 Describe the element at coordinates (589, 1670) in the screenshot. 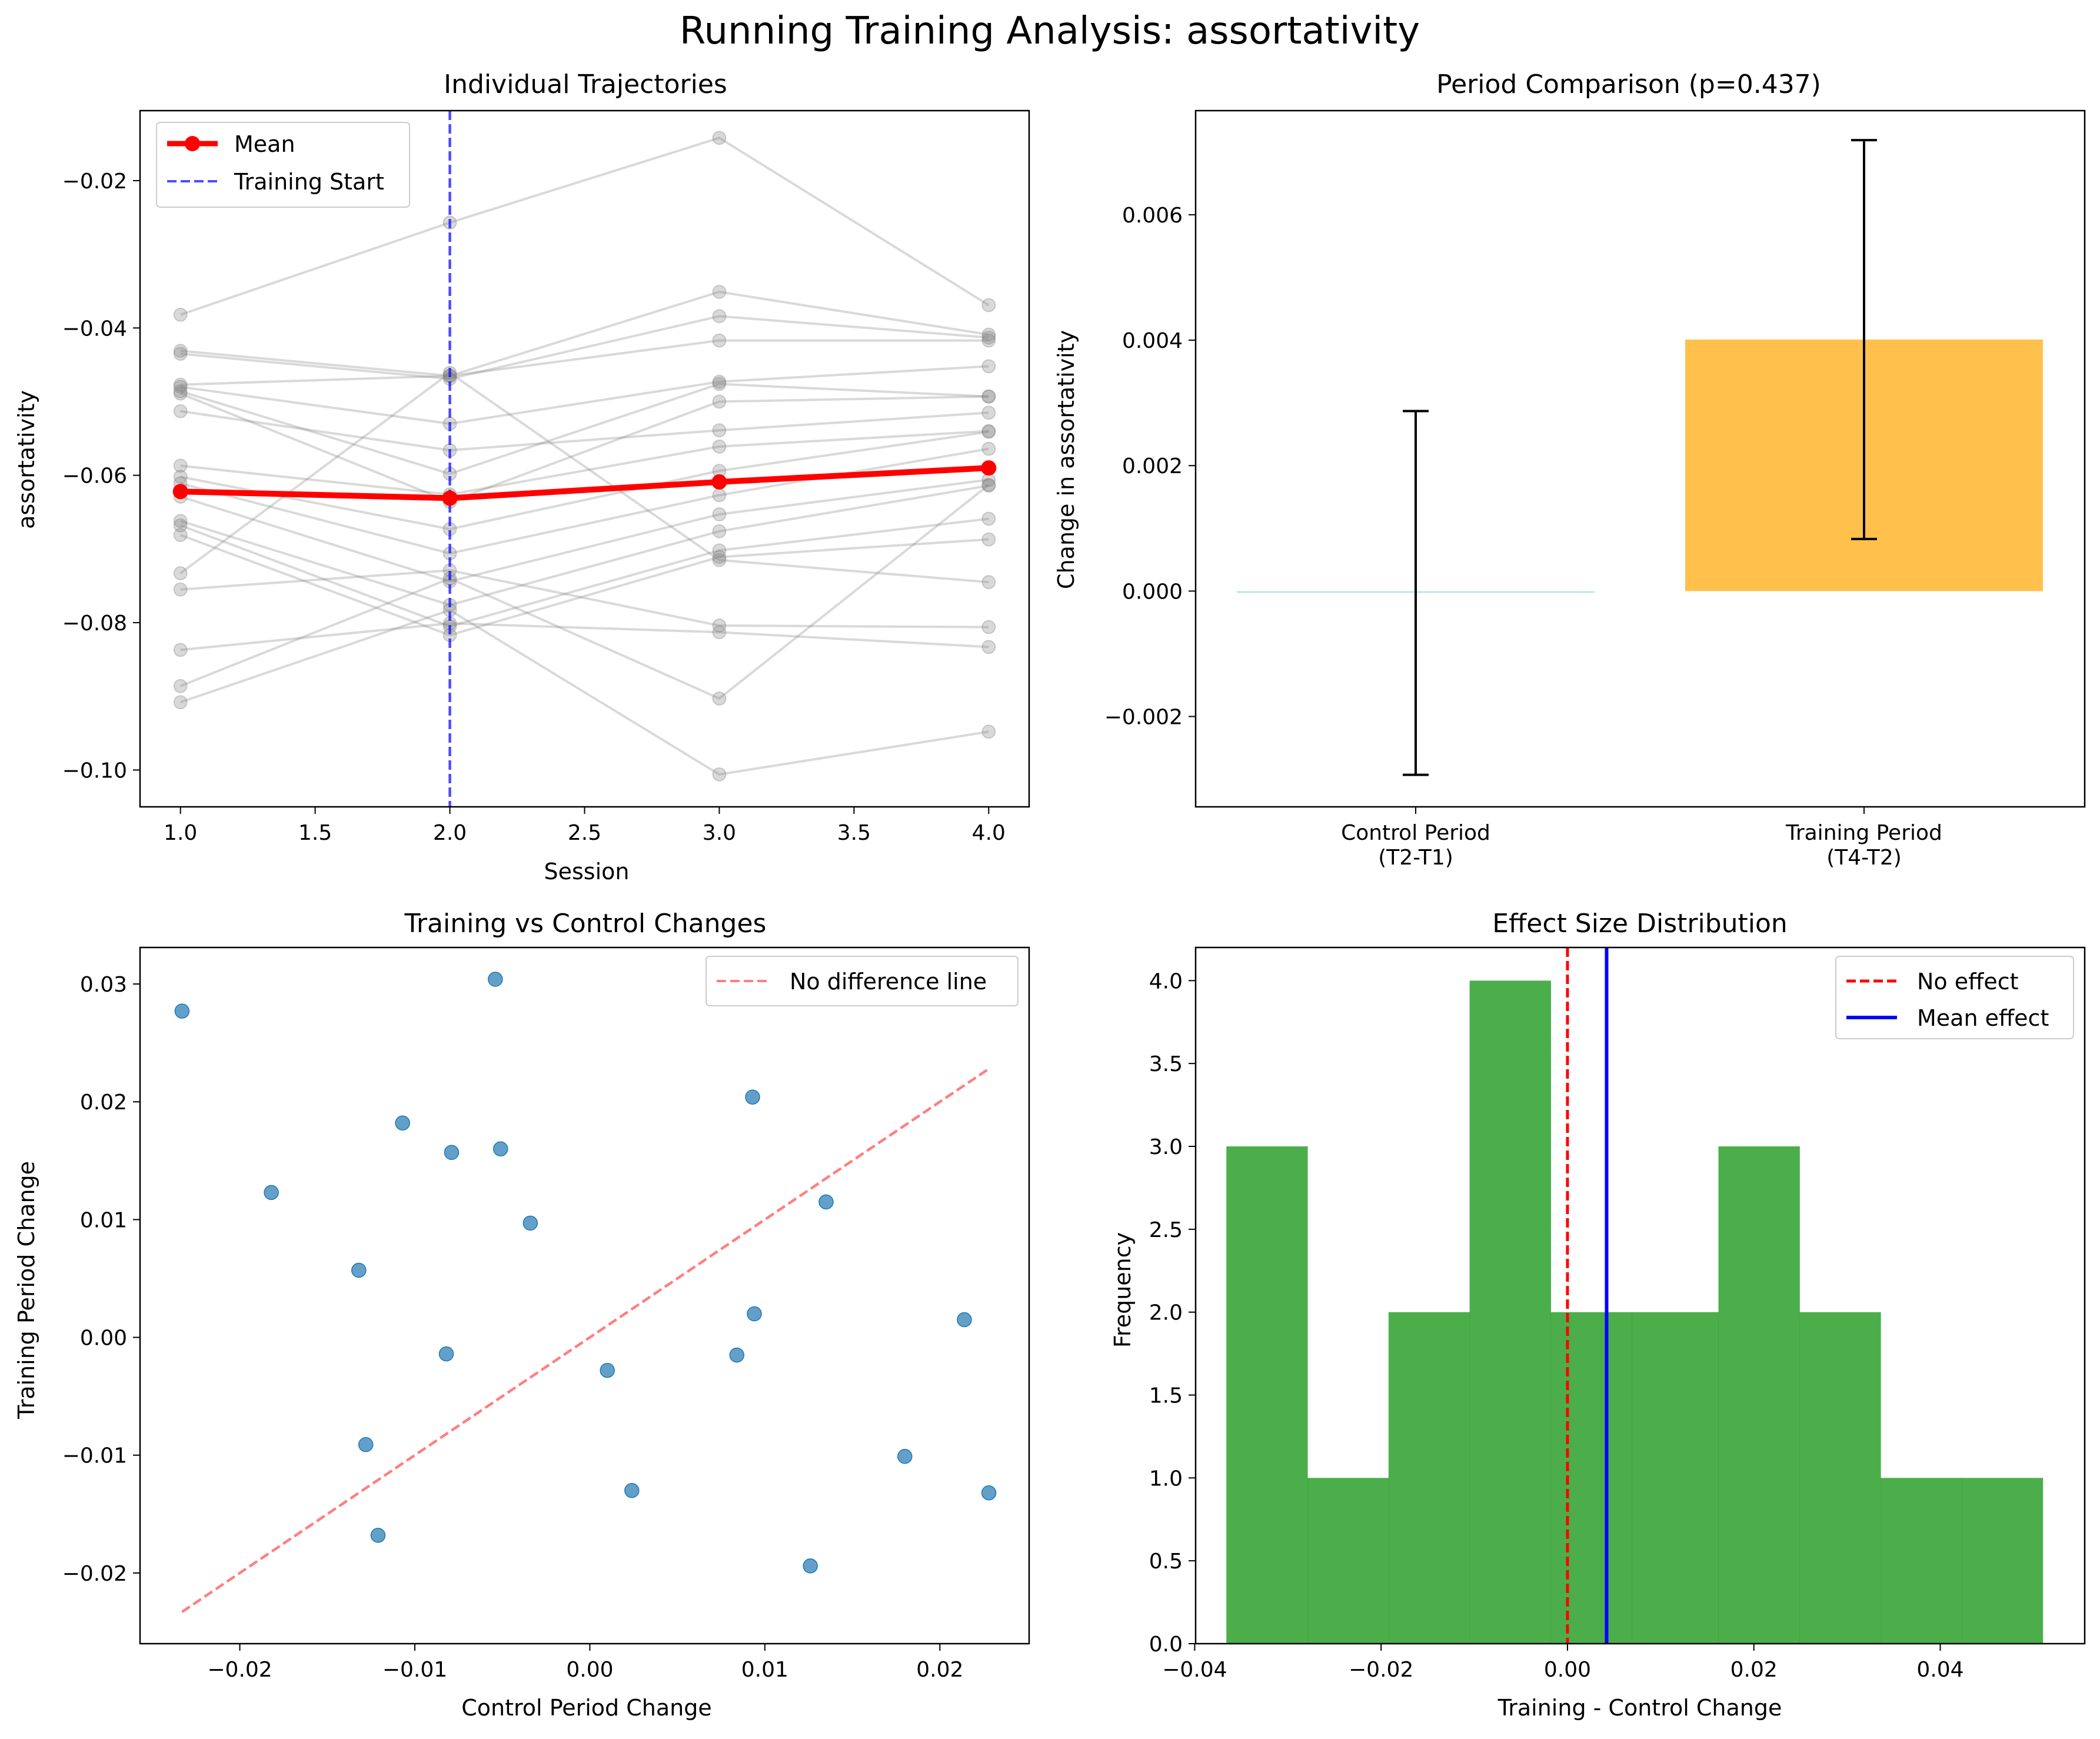

I see `scatter-xtick-label: 0.00` at that location.